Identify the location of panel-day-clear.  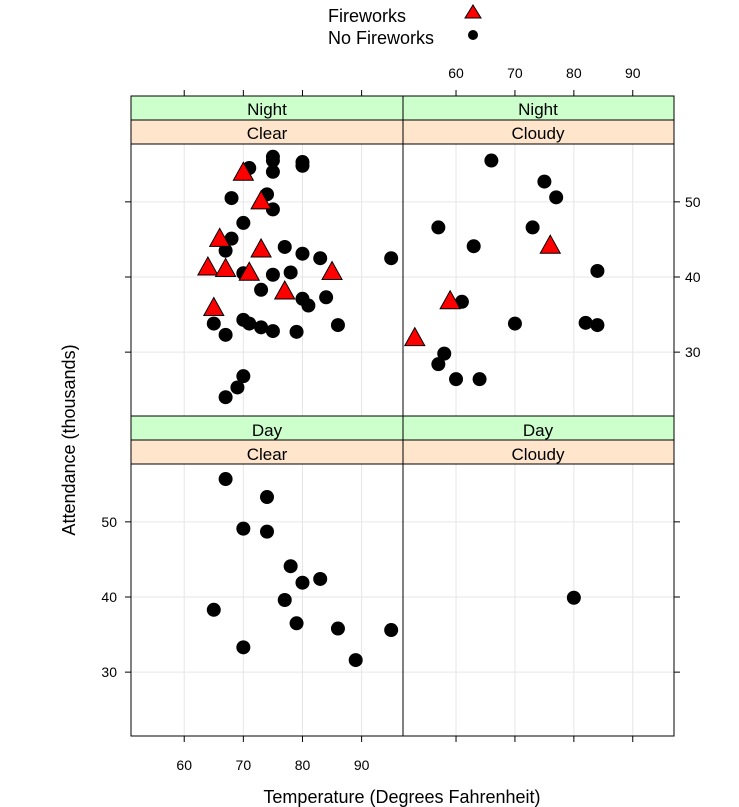
(267, 600).